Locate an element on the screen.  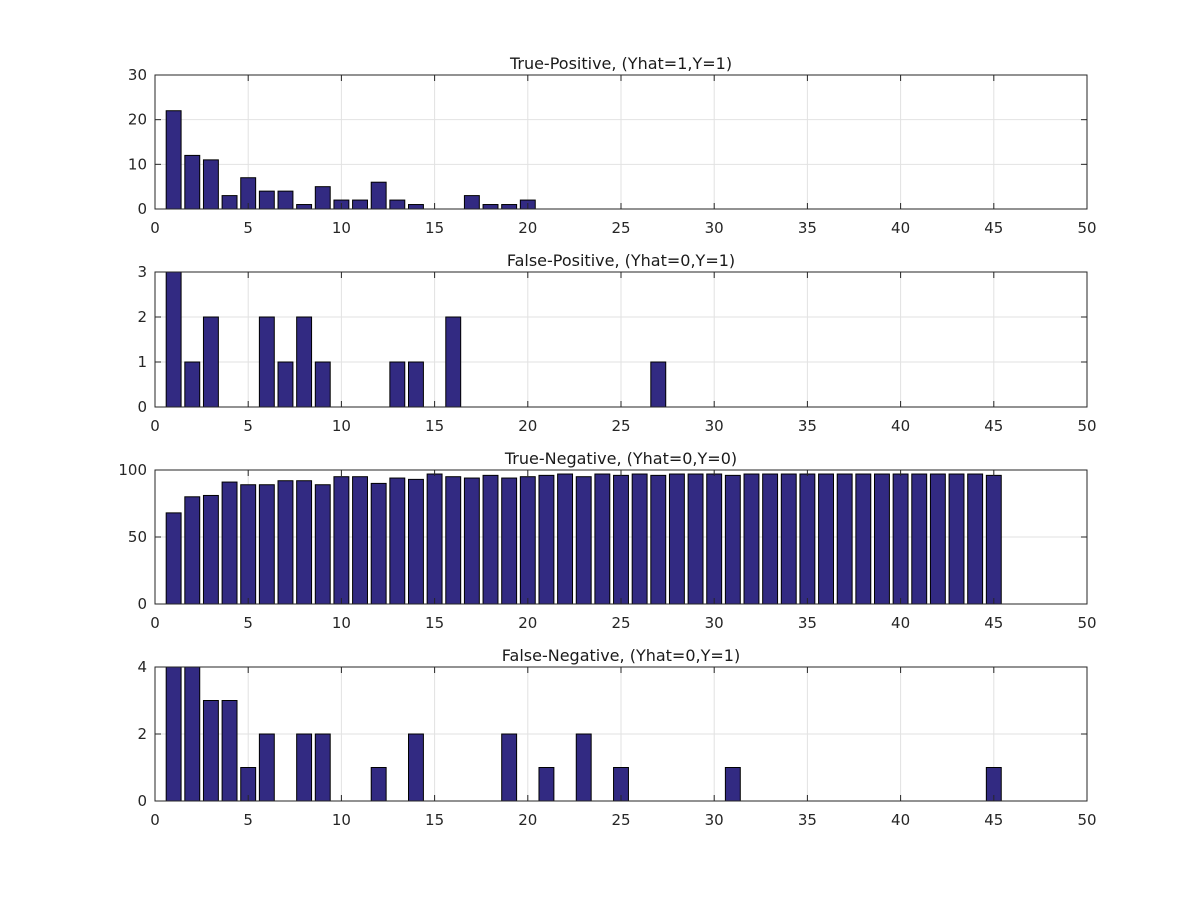
y-tick-label: 3 is located at coordinates (142, 272).